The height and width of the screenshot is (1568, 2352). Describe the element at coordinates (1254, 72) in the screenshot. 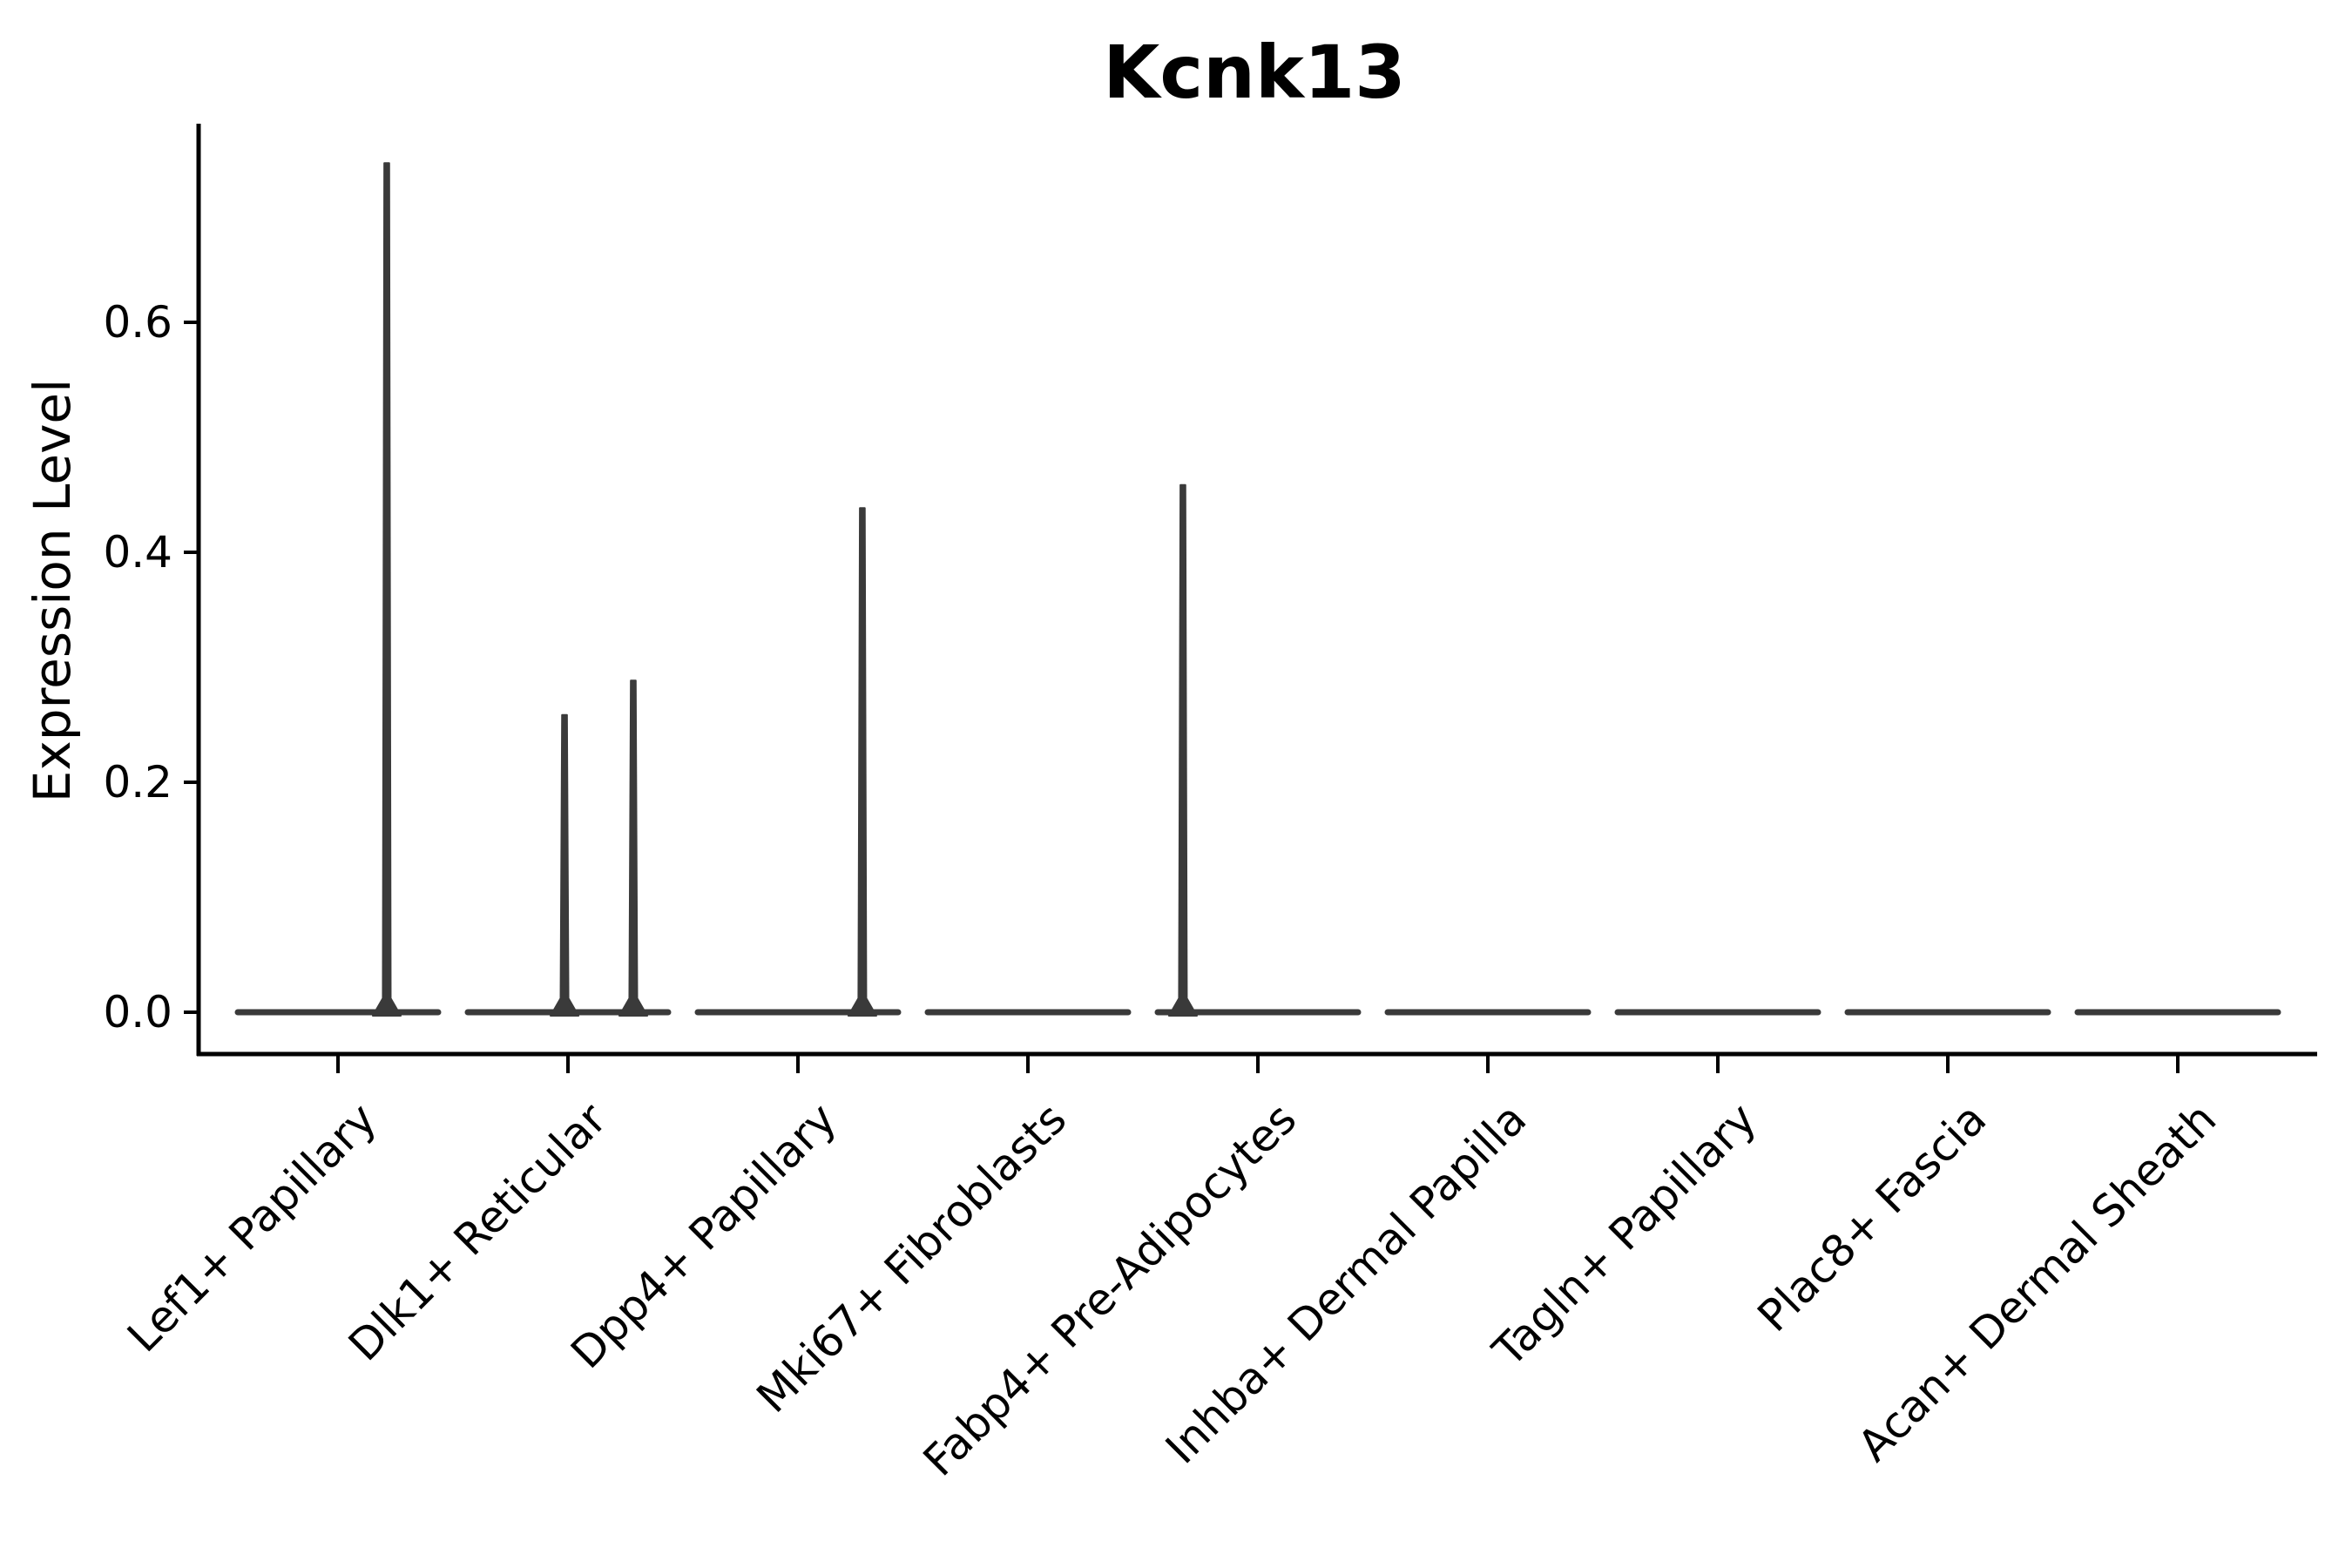

I see `chart-title: Kcnk13` at that location.